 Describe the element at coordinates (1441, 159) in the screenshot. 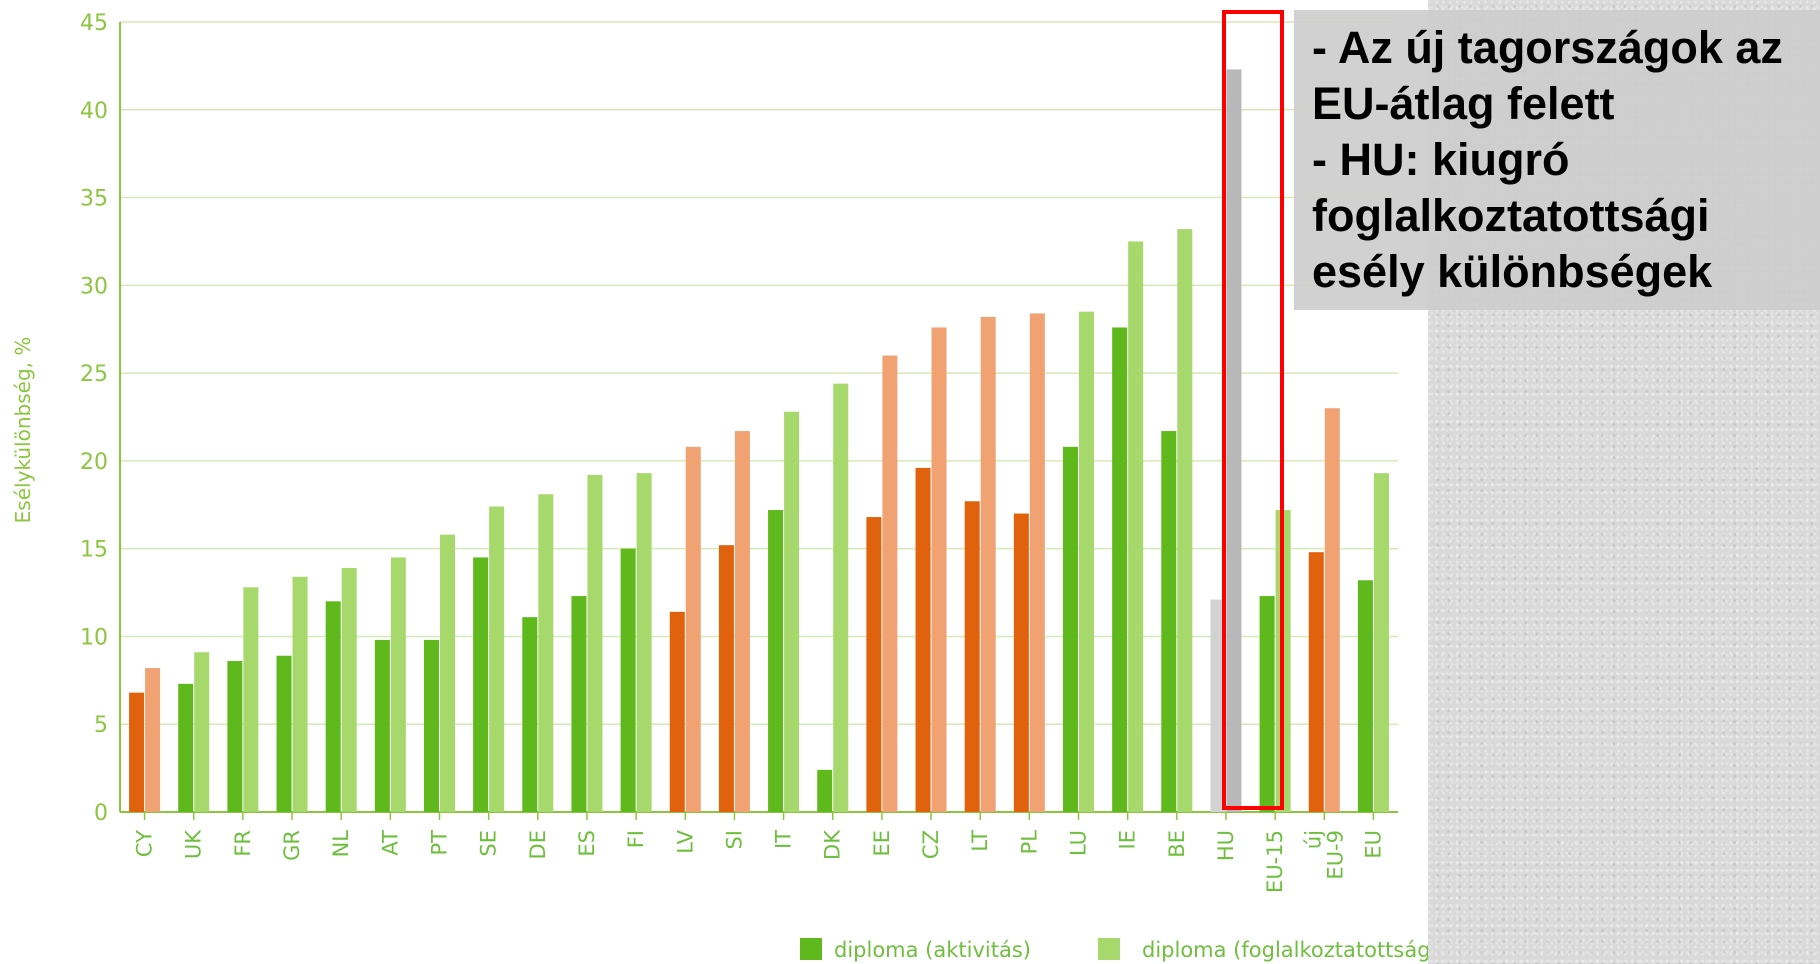

I see `annotation-line: - HU: kiugró` at that location.